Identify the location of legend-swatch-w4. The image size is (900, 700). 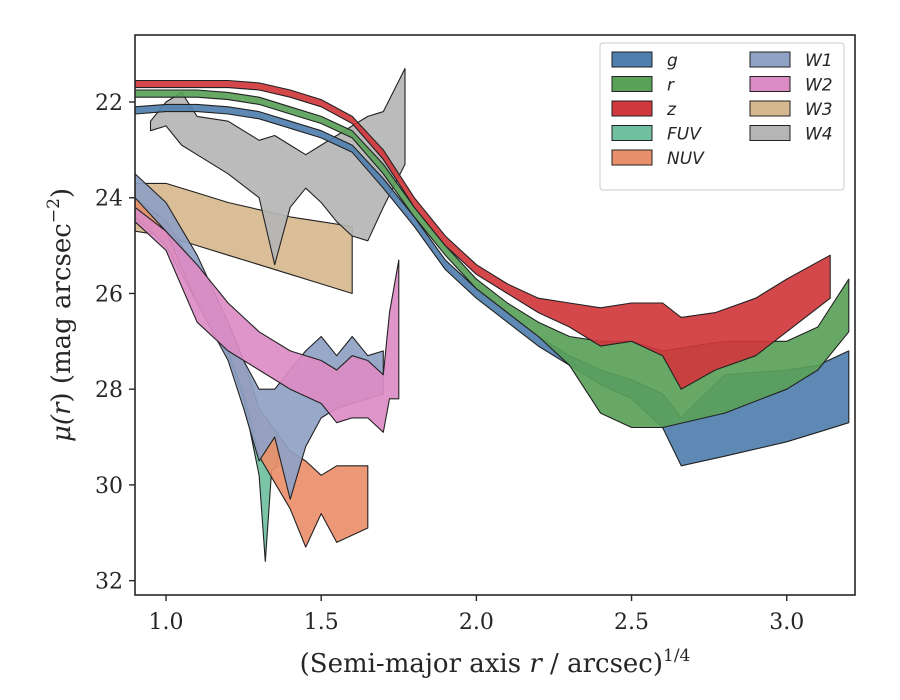
(770, 133).